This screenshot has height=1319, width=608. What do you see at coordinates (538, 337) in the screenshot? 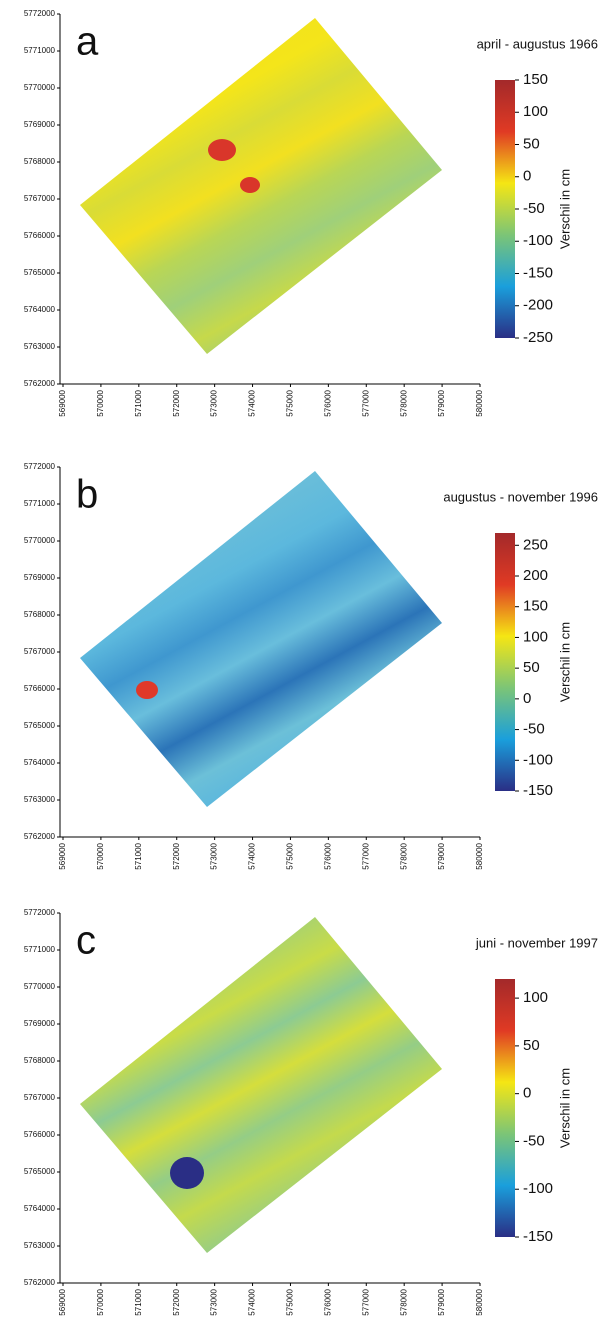
I see `colorbar-tick-label: -250` at bounding box center [538, 337].